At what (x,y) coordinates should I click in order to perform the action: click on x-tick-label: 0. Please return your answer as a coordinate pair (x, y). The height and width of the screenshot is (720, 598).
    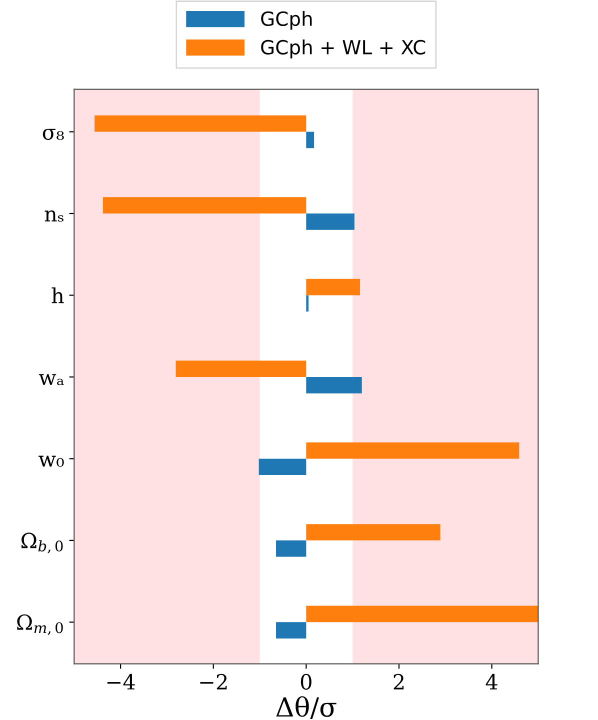
    Looking at the image, I should click on (306, 682).